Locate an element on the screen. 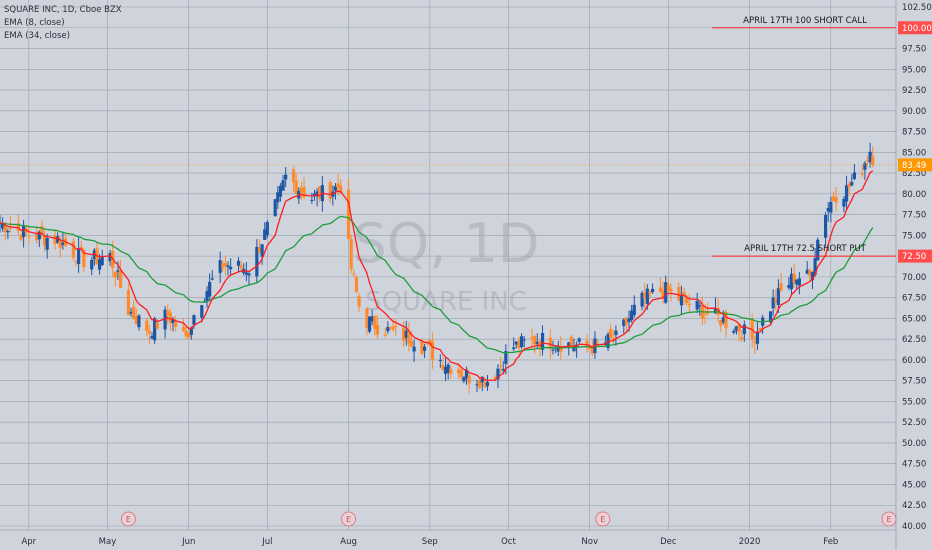 This screenshot has height=550, width=932. ema-8-legend: EMA (8, close) is located at coordinates (34, 23).